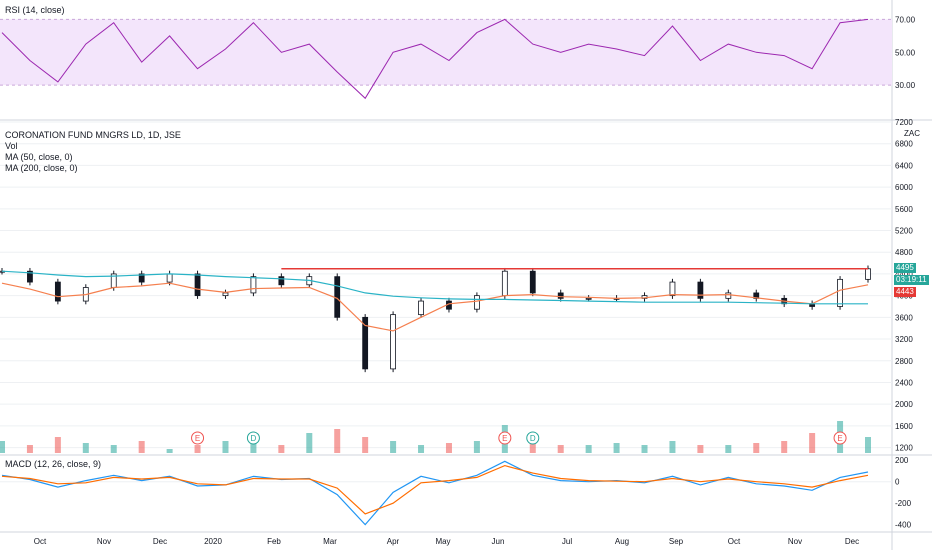 Image resolution: width=932 pixels, height=550 pixels. I want to click on rsi-tick-label: 30.00, so click(905, 85).